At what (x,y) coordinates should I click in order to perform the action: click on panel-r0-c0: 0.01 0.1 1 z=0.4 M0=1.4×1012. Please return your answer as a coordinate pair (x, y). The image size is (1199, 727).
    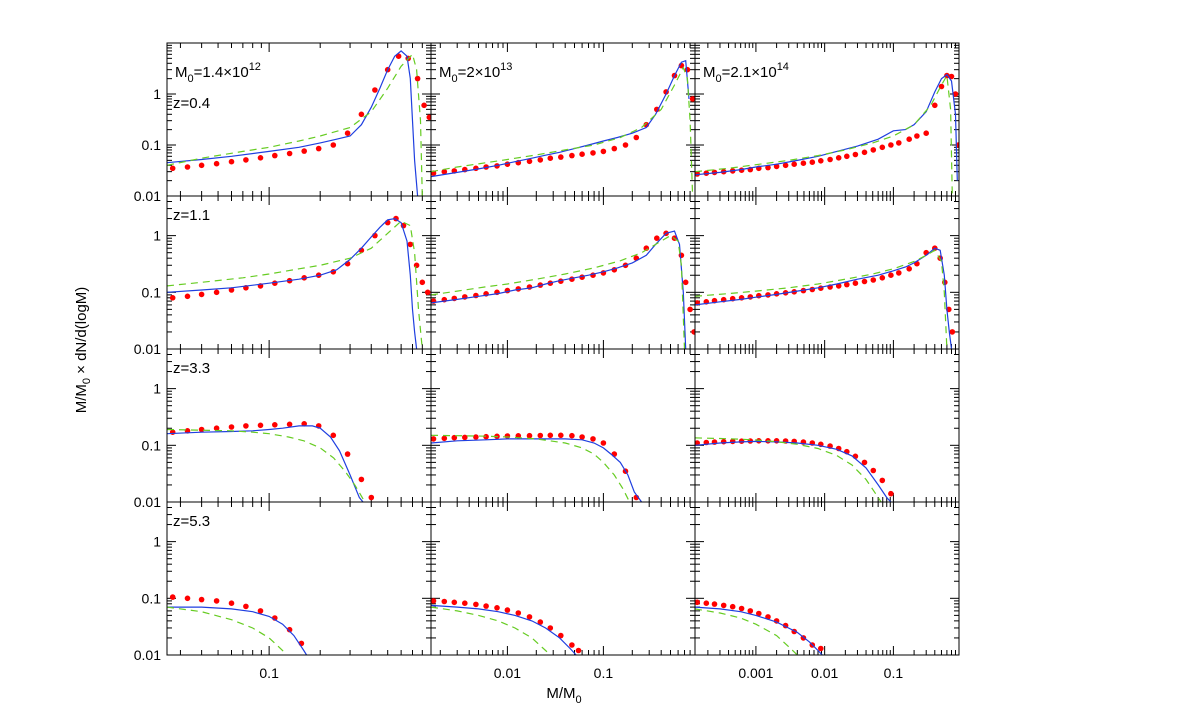
    Looking at the image, I should click on (283, 123).